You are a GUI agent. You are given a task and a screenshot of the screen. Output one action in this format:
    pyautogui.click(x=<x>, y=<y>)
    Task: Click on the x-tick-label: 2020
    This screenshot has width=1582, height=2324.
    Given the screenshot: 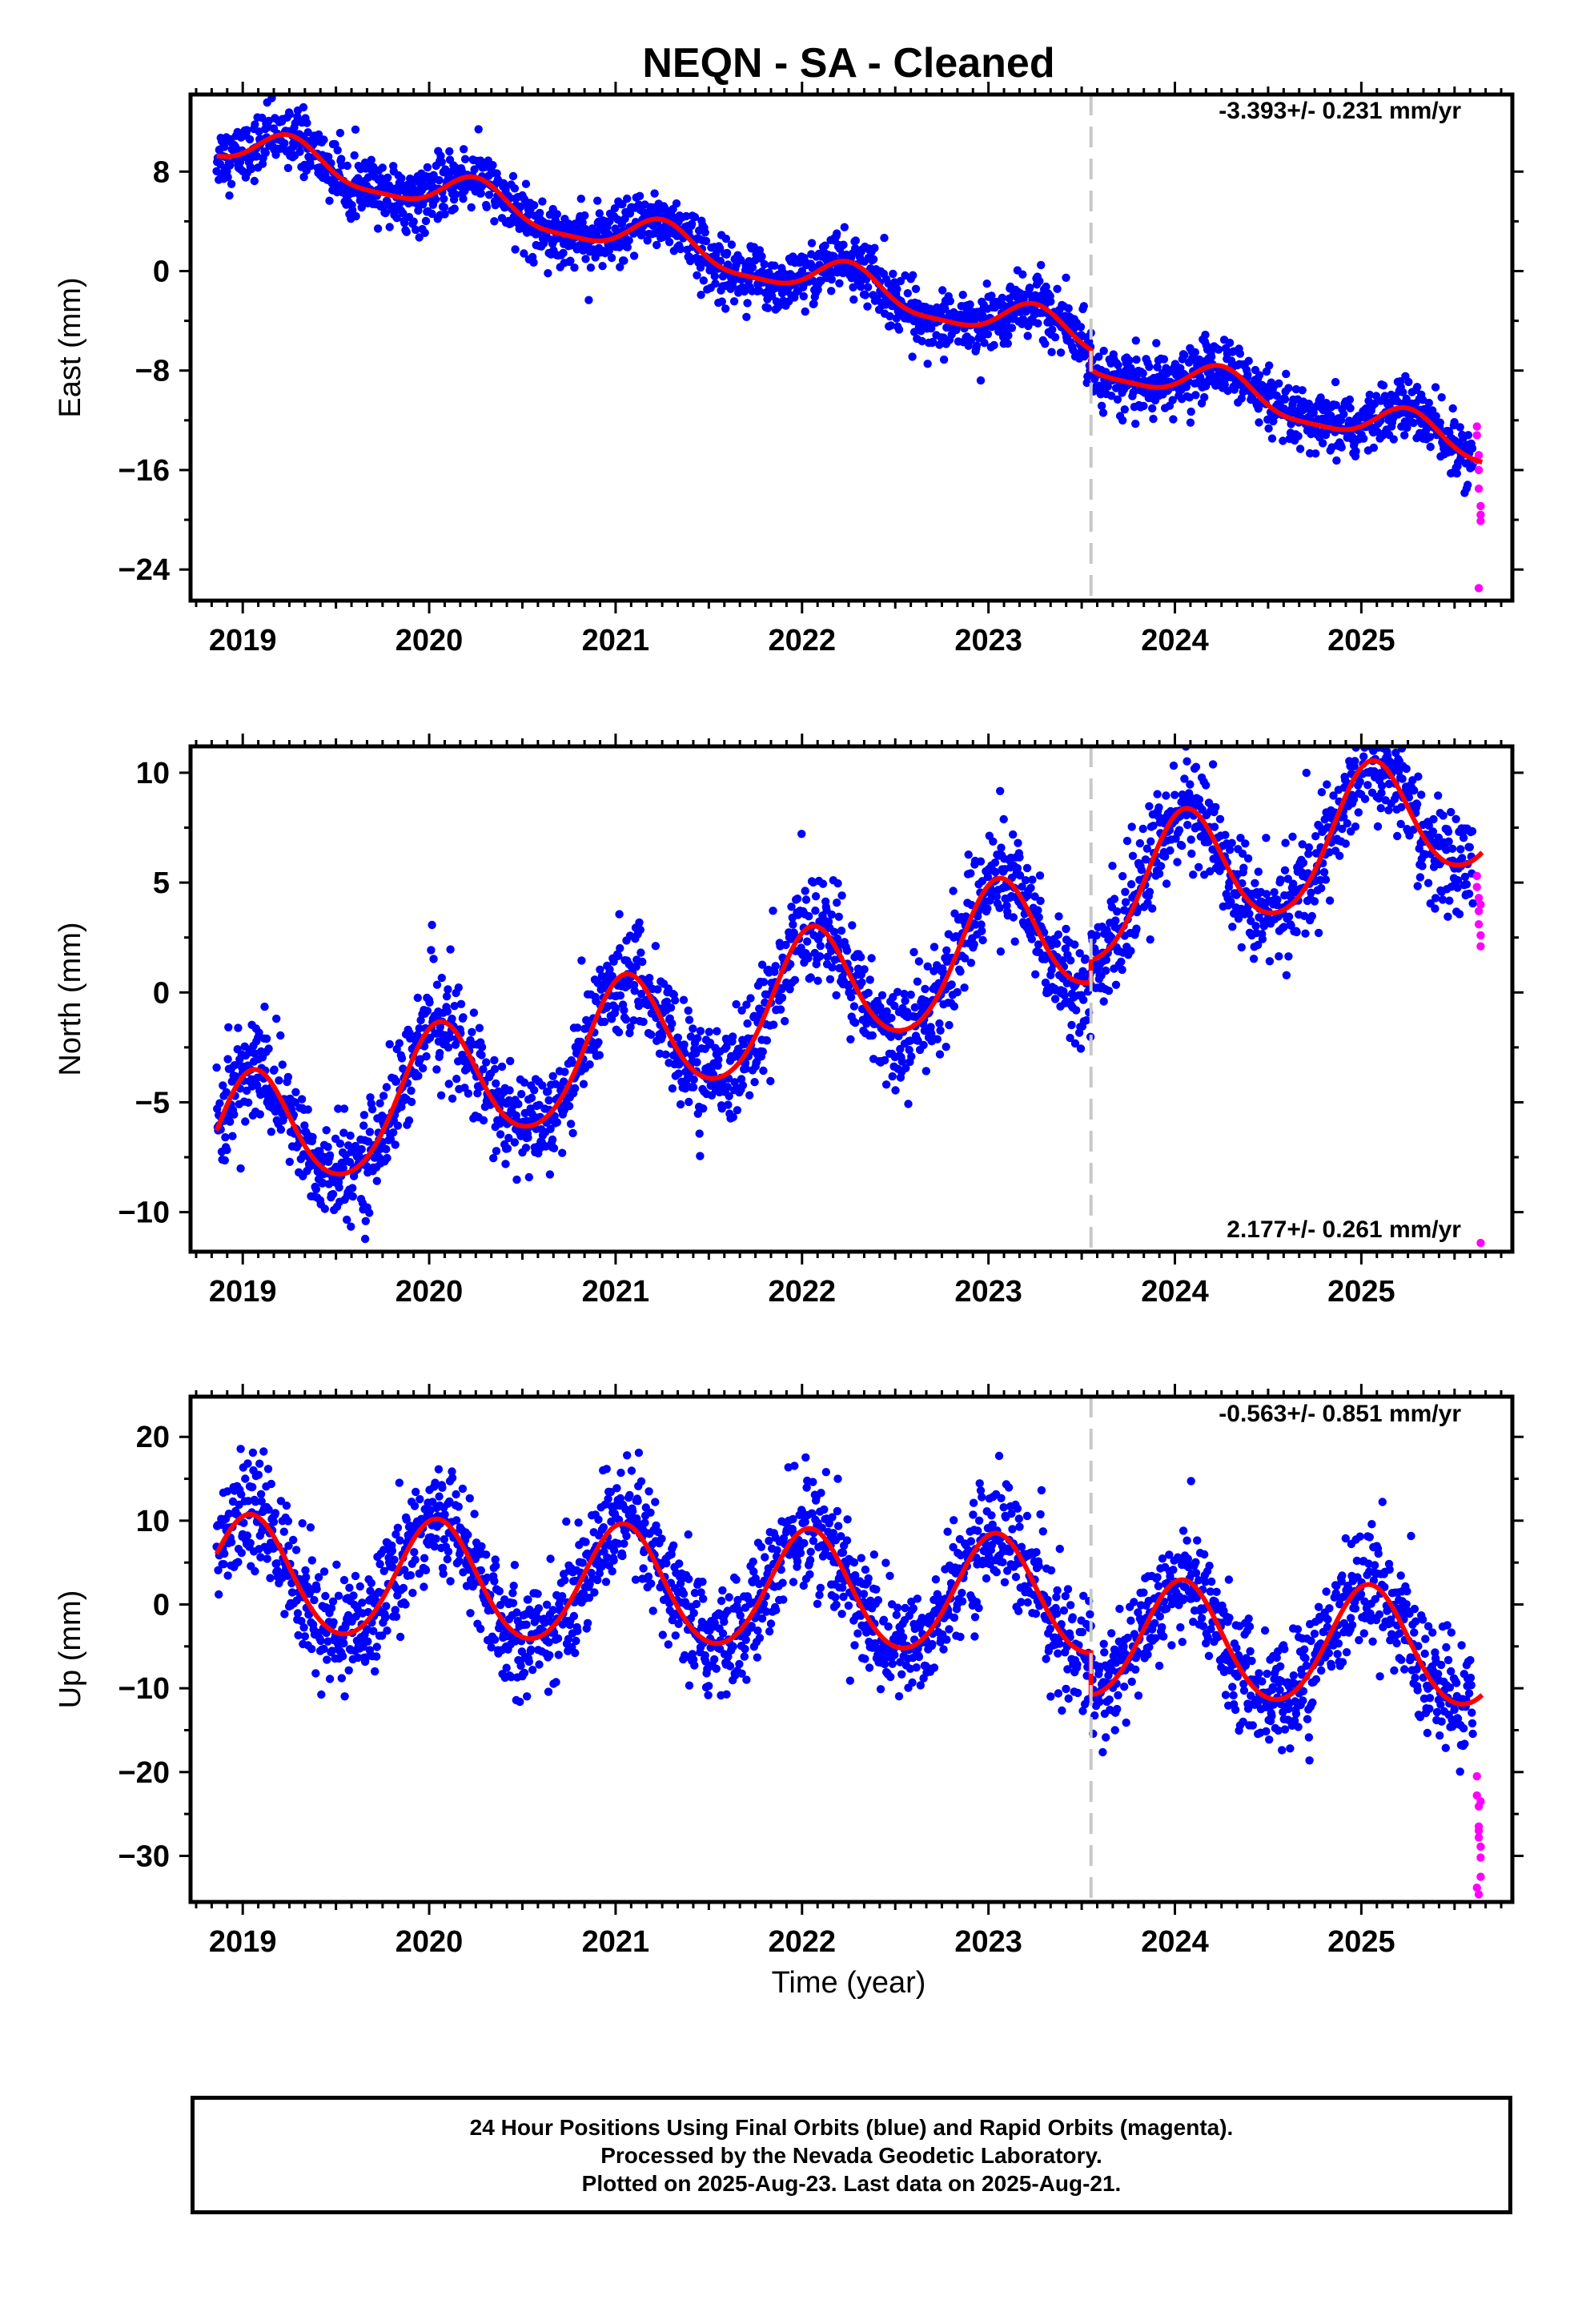 What is the action you would take?
    pyautogui.click(x=430, y=1292)
    